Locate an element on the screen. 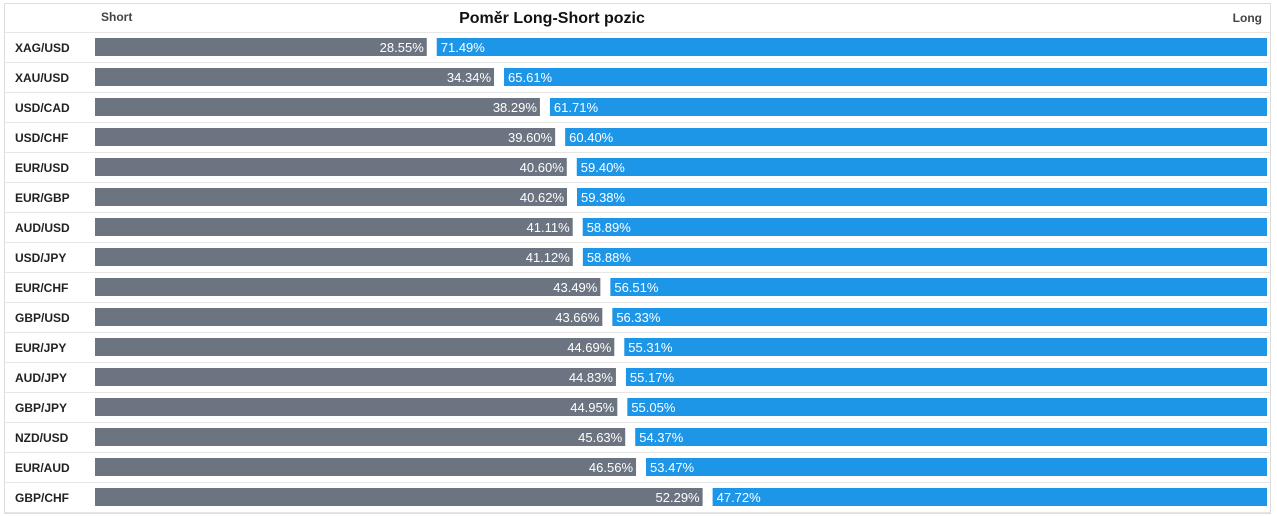  pair-label: EUR/USD is located at coordinates (42, 168).